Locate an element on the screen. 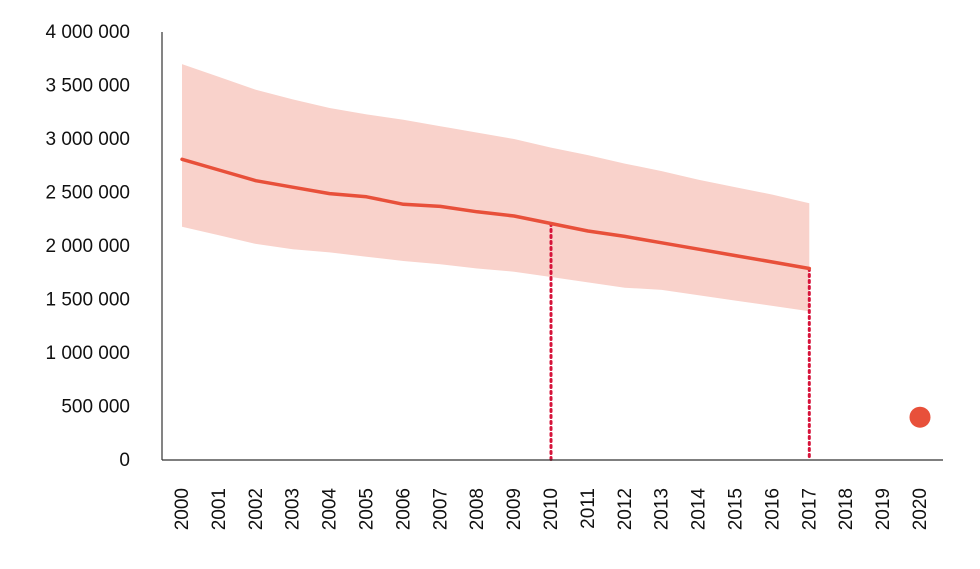 The width and height of the screenshot is (980, 569). x-tick-label: 2009 is located at coordinates (514, 509).